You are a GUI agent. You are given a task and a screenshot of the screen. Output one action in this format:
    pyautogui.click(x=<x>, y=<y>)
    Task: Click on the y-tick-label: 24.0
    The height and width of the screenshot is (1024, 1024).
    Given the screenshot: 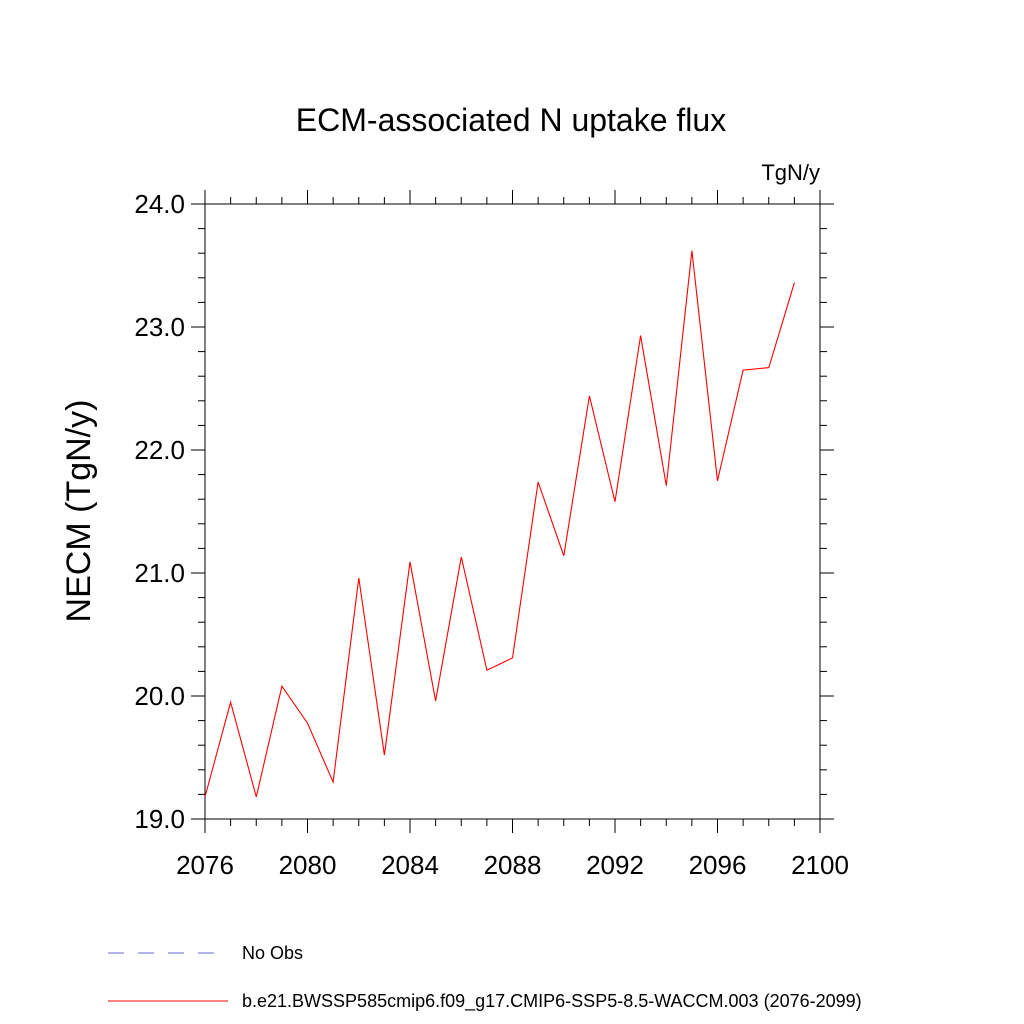 What is the action you would take?
    pyautogui.click(x=159, y=204)
    